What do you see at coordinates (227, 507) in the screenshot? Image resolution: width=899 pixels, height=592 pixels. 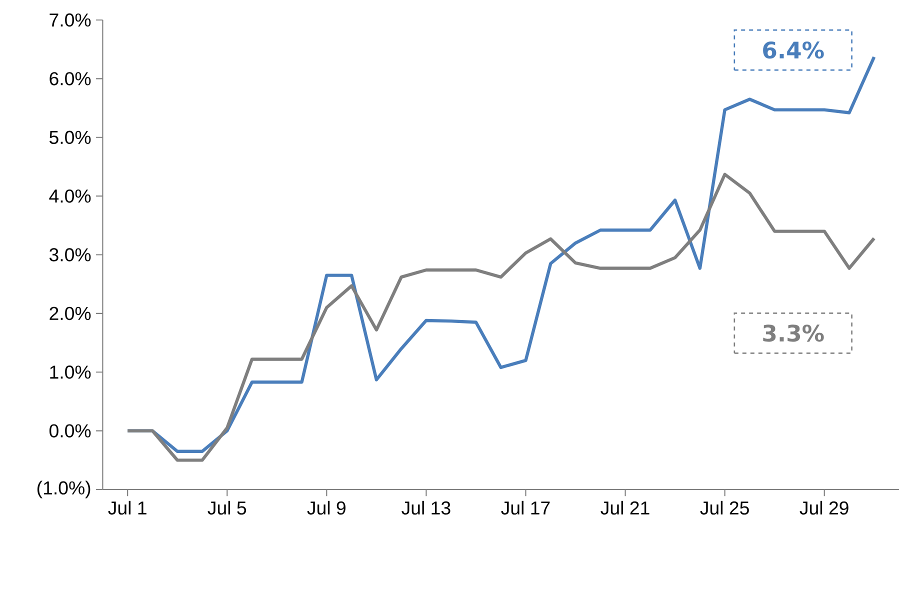 I see `x-tick-label: Jul 5` at bounding box center [227, 507].